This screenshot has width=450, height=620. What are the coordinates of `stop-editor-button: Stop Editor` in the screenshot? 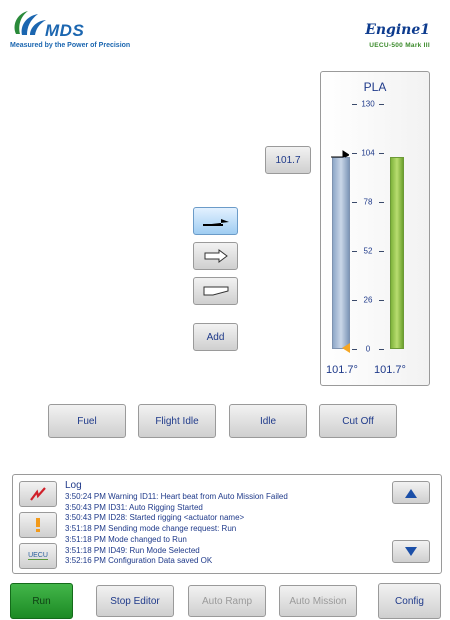 It's located at (135, 601).